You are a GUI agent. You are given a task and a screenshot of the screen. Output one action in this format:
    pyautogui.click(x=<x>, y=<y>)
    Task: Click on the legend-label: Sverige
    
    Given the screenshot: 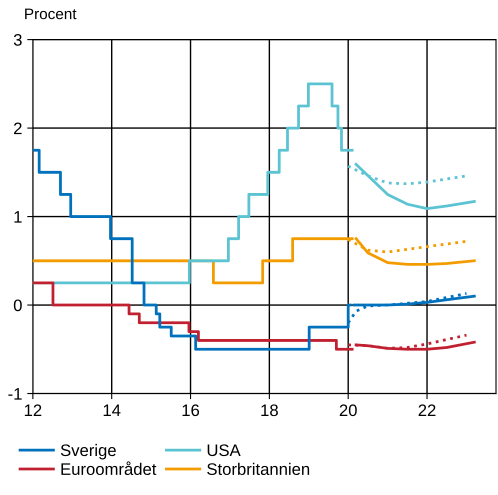 What is the action you would take?
    pyautogui.click(x=88, y=452)
    